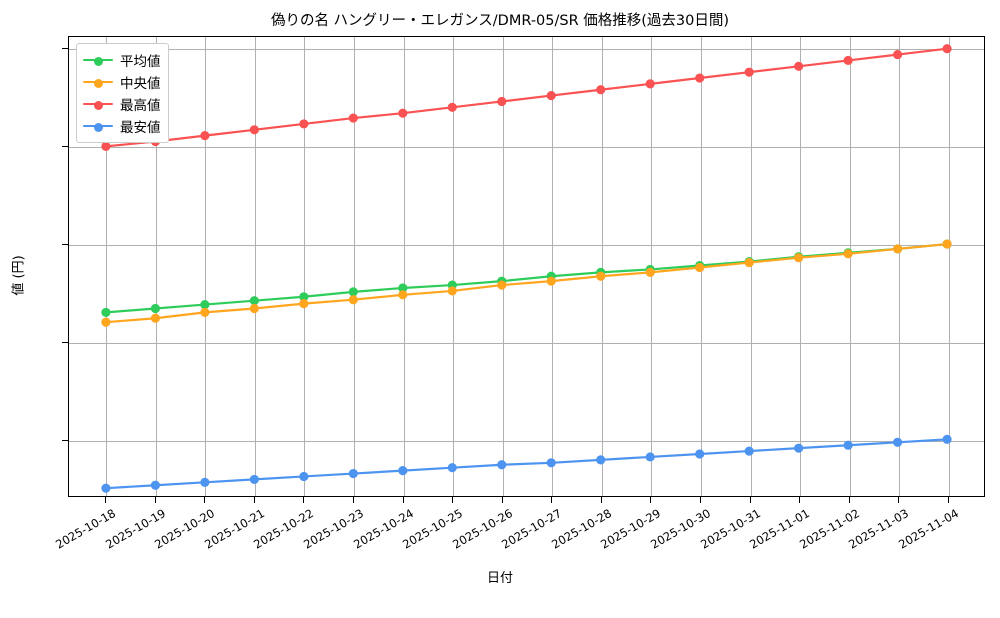  I want to click on chart-title: 偽りの名 ハングリー・エレガンス/DMR-05/SR 価格推移(過去30日間), so click(500, 21).